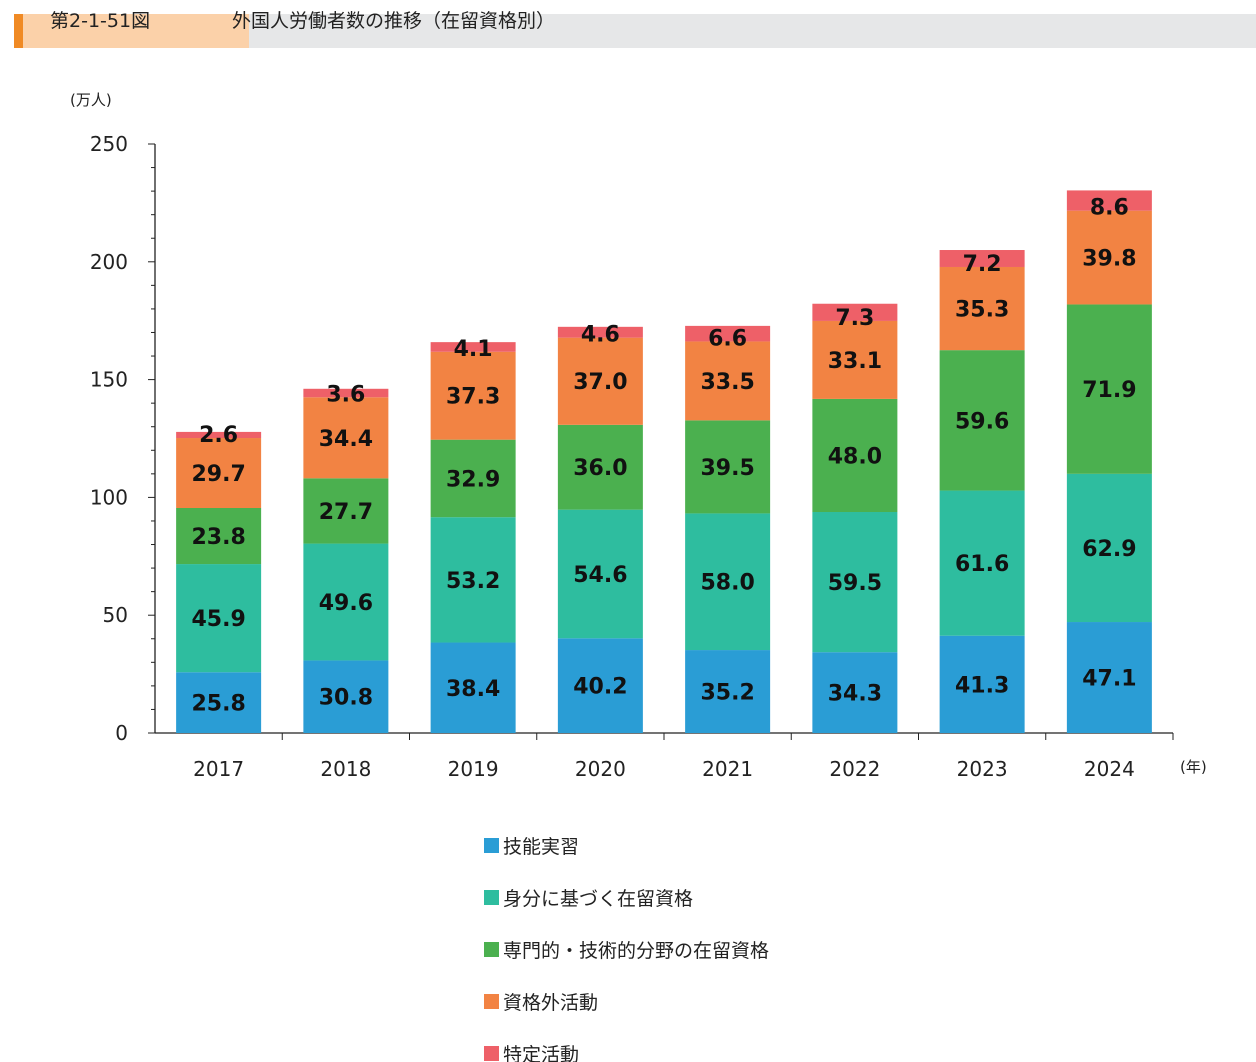  What do you see at coordinates (600, 769) in the screenshot?
I see `x-tick-label: 2020` at bounding box center [600, 769].